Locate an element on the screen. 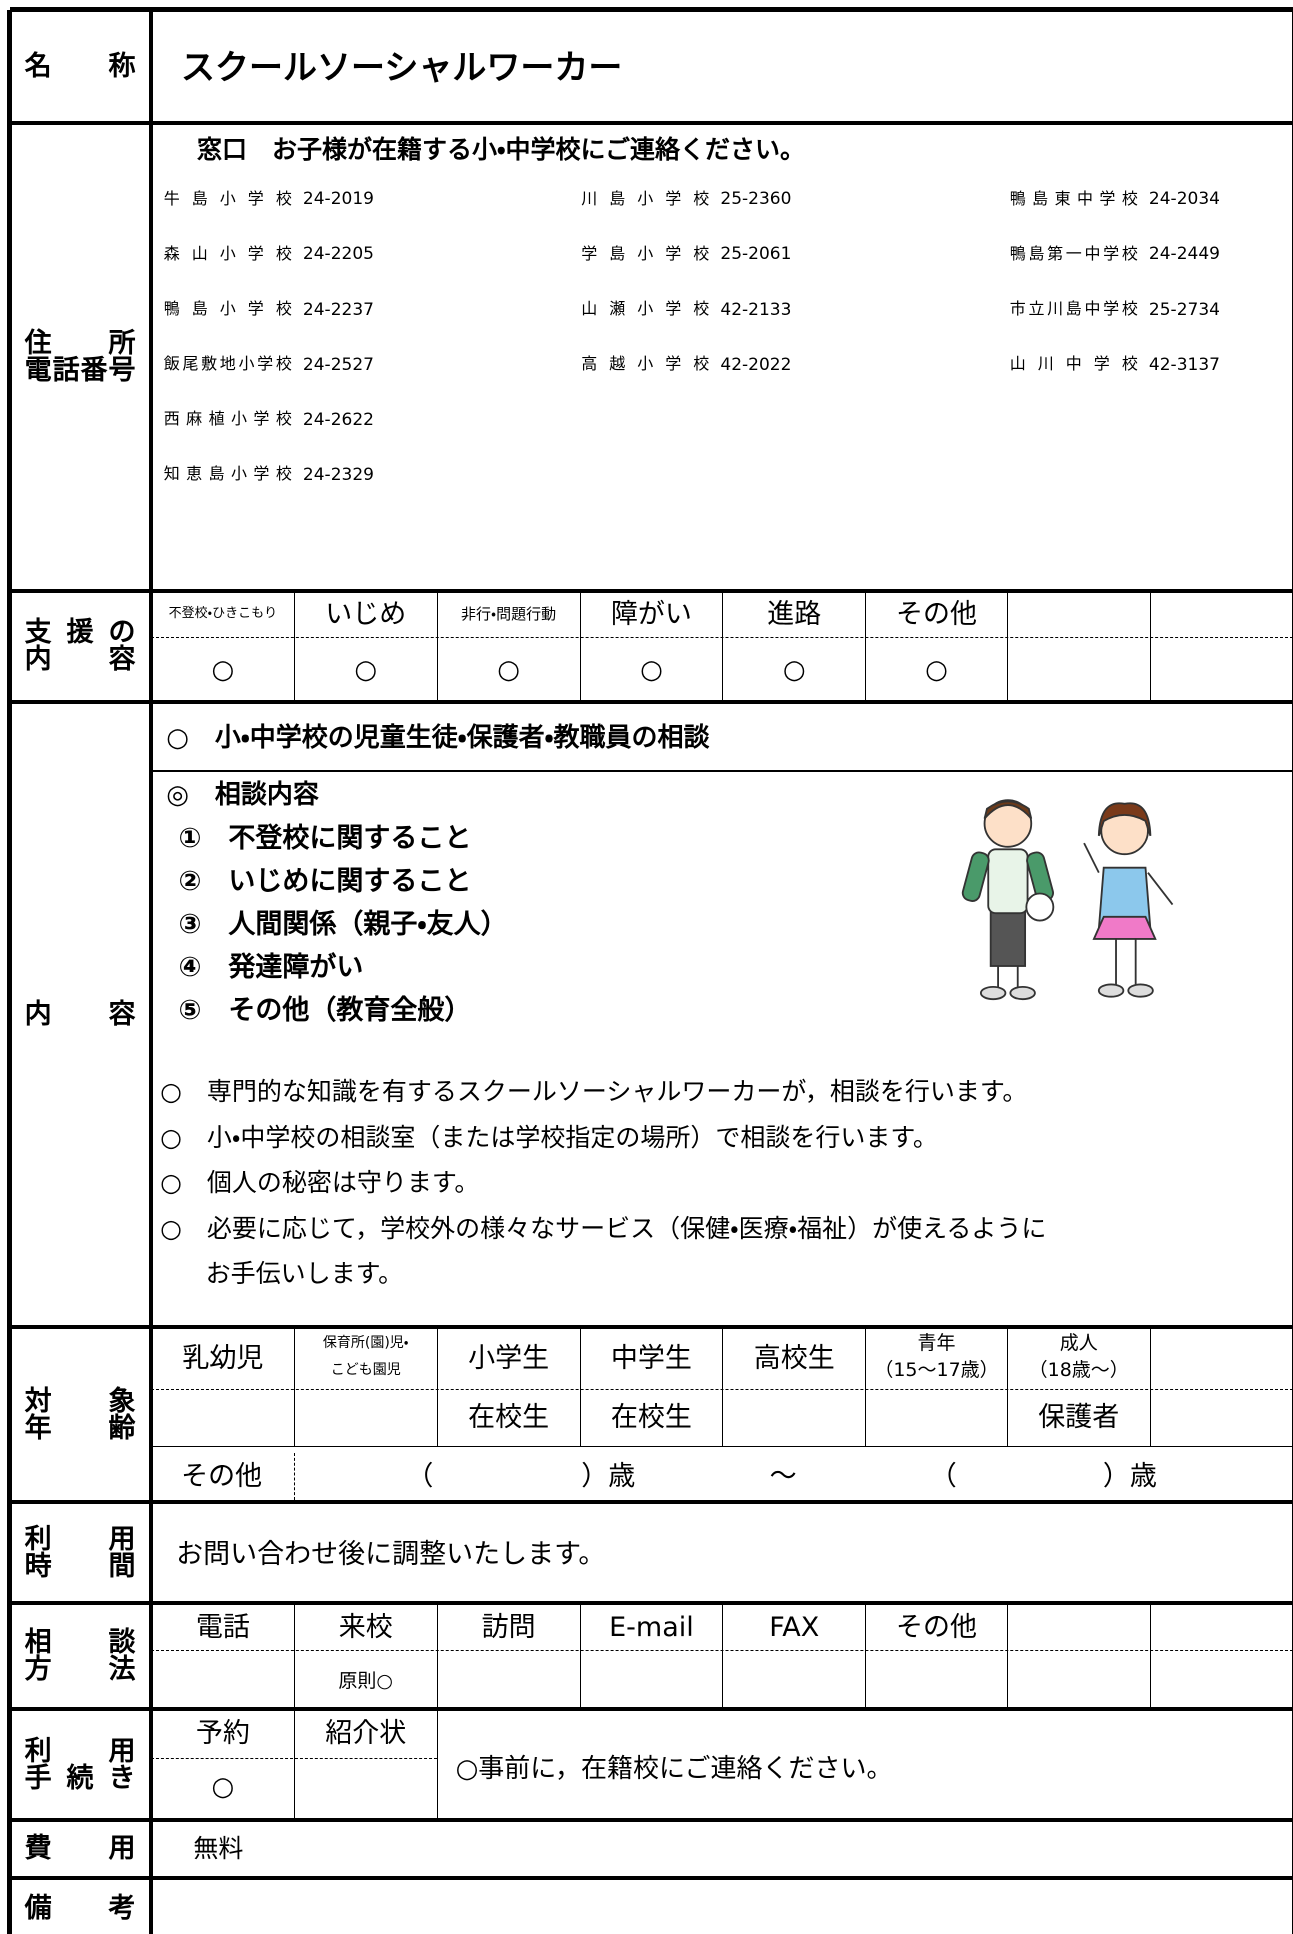  school-name: 牛島小学校 is located at coordinates (227, 199).